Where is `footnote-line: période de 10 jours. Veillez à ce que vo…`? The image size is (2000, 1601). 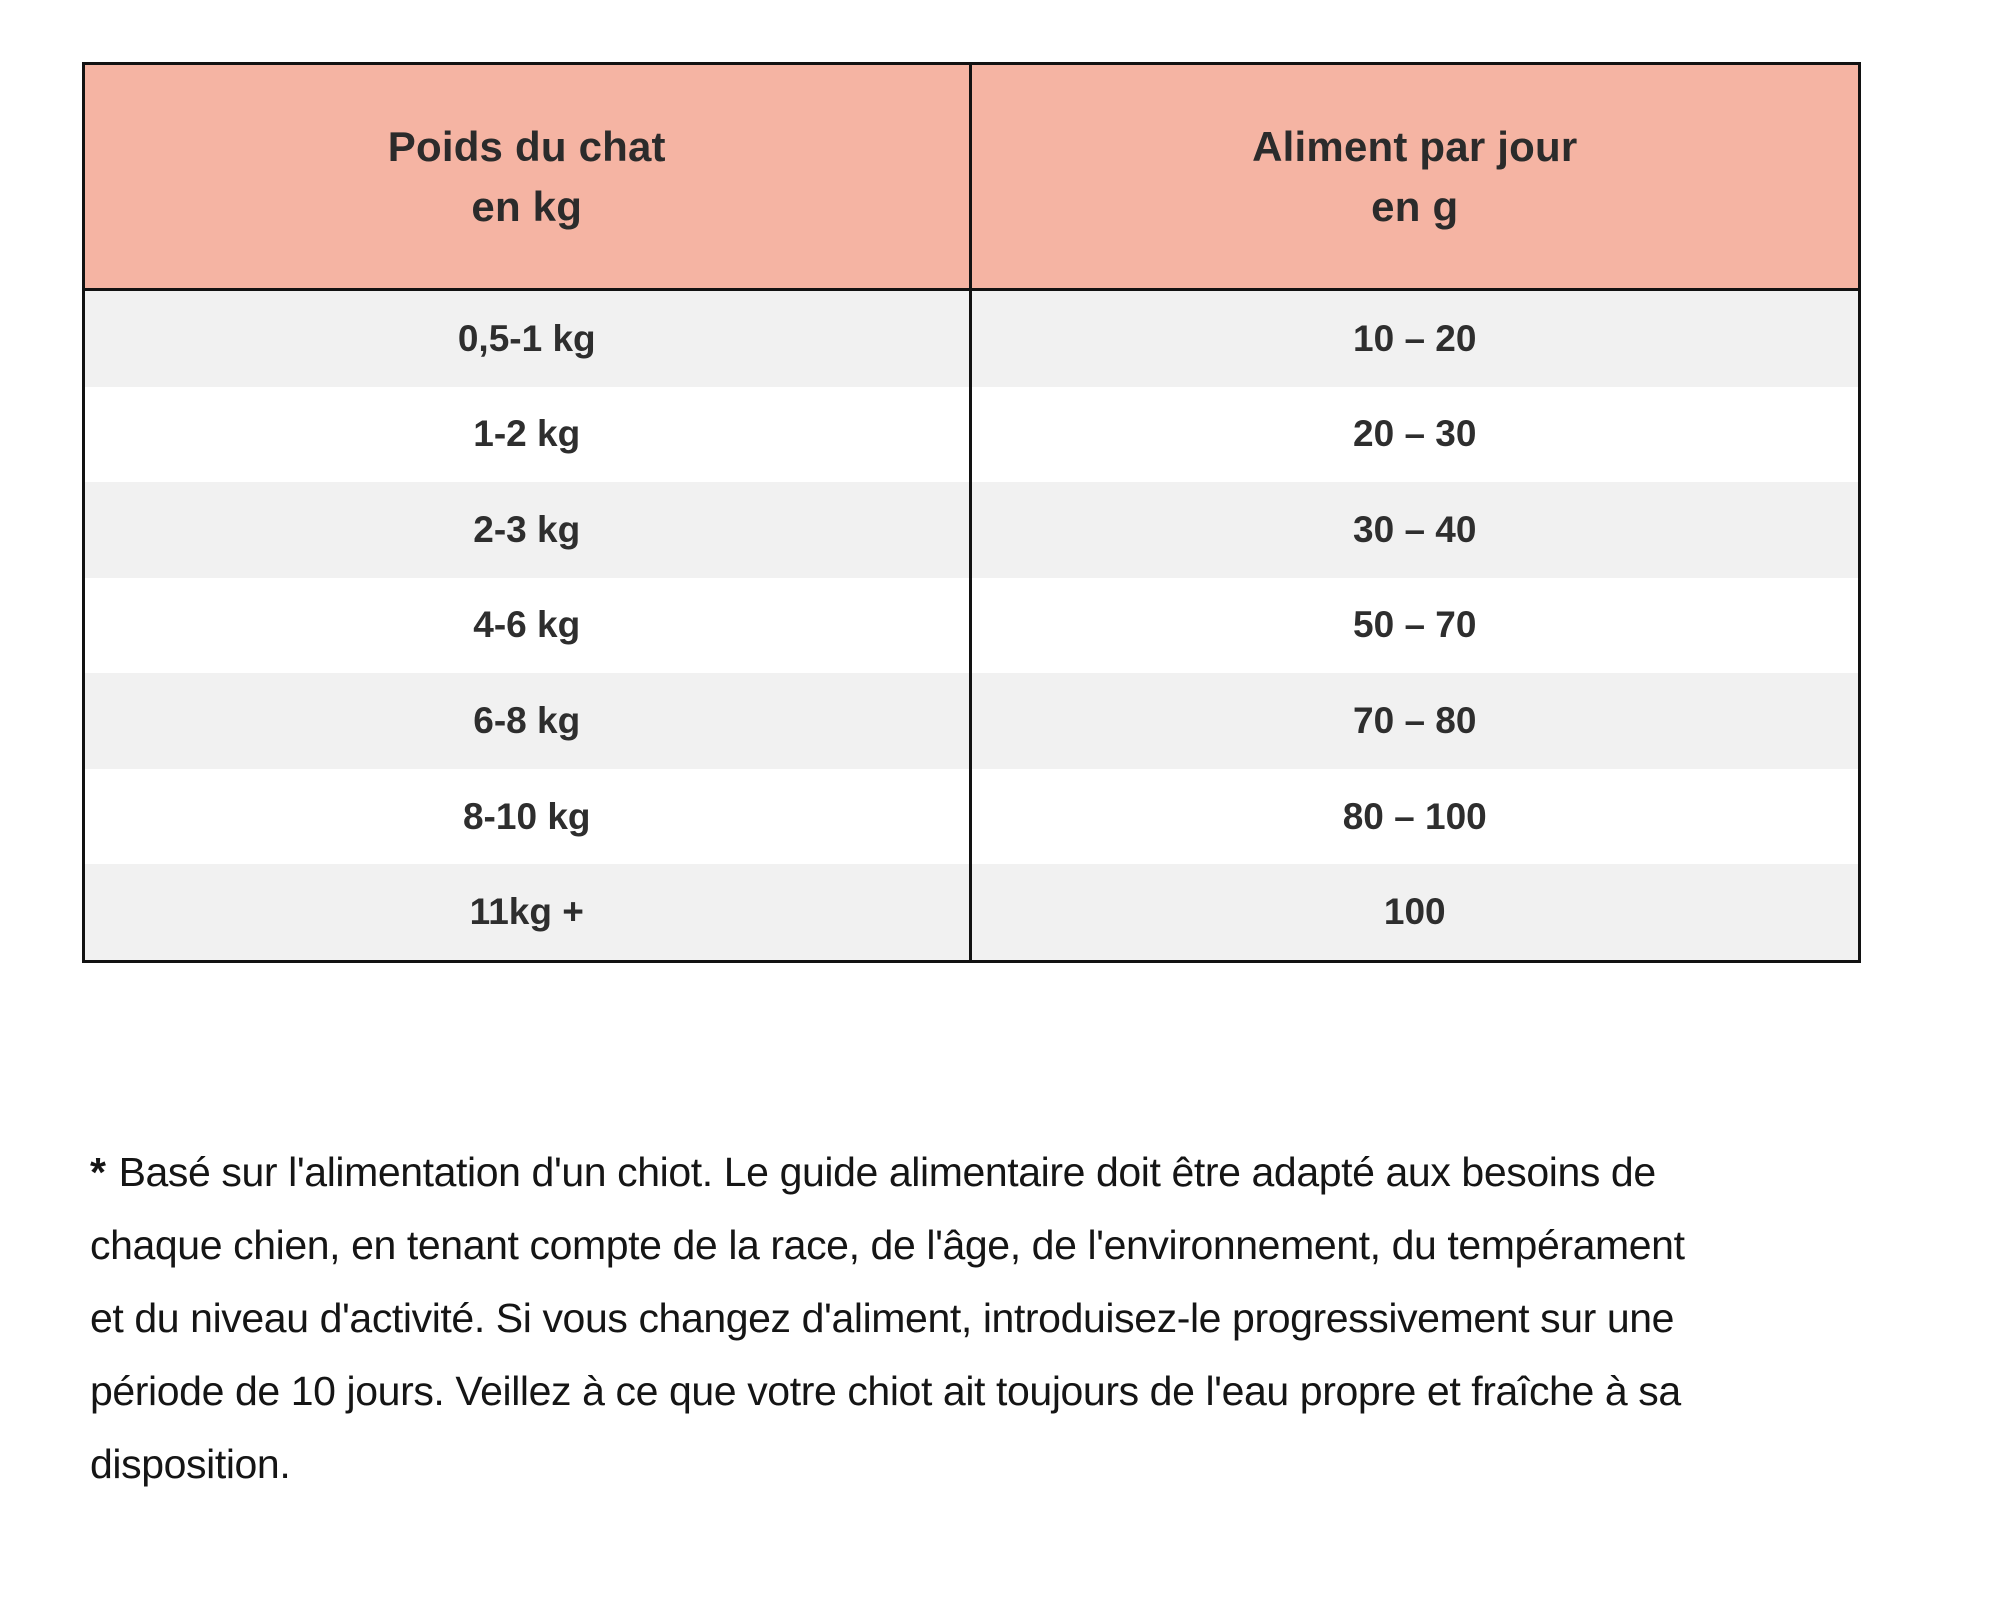
footnote-line: période de 10 jours. Veillez à ce que vo… is located at coordinates (885, 1391).